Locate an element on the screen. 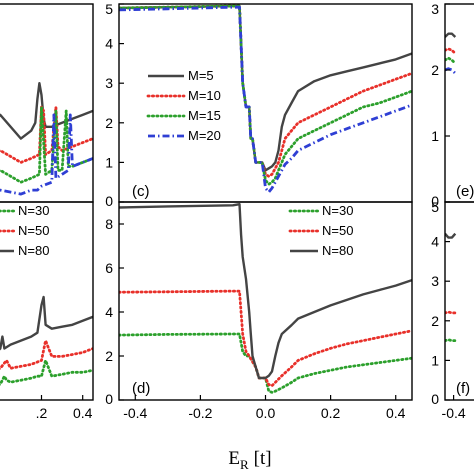 This screenshot has height=474, width=474. y-tick-label-f-1: 1 is located at coordinates (435, 360).